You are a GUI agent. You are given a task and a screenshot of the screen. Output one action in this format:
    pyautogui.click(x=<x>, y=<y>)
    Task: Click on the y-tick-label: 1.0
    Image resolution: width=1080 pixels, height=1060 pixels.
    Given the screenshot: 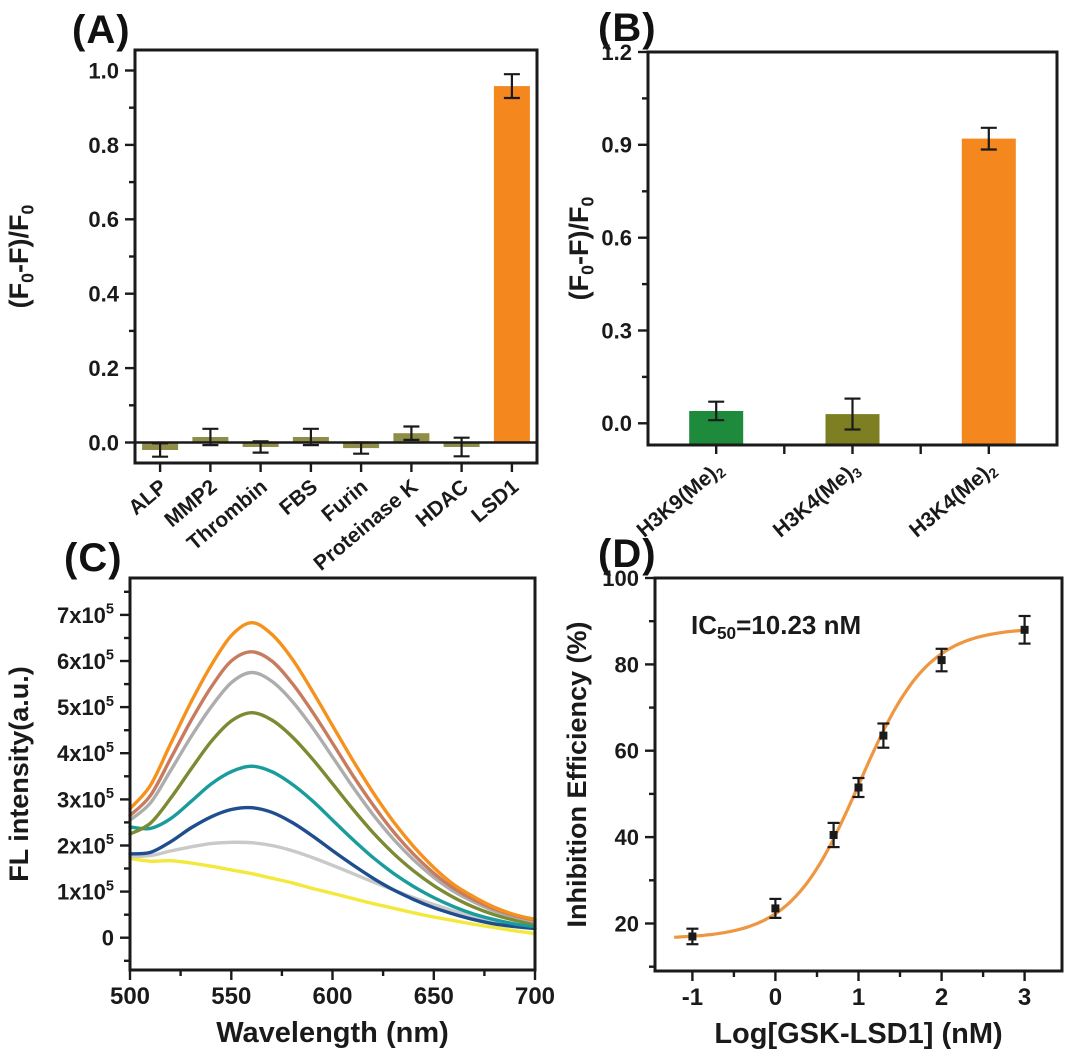 What is the action you would take?
    pyautogui.click(x=103, y=70)
    